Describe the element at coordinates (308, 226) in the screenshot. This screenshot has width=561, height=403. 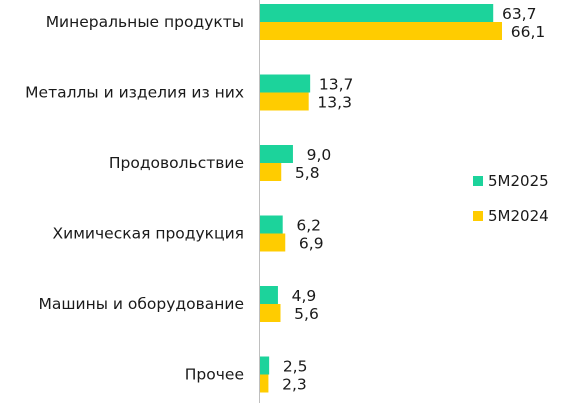
I see `data-label: 6,2` at that location.